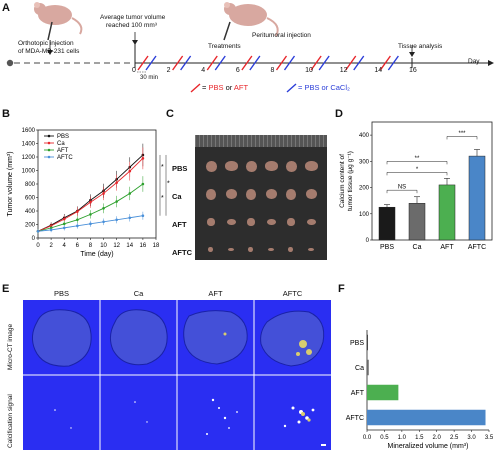 The image size is (500, 459). Describe the element at coordinates (237, 70) in the screenshot. I see `timeline-tick-label: 6` at that location.